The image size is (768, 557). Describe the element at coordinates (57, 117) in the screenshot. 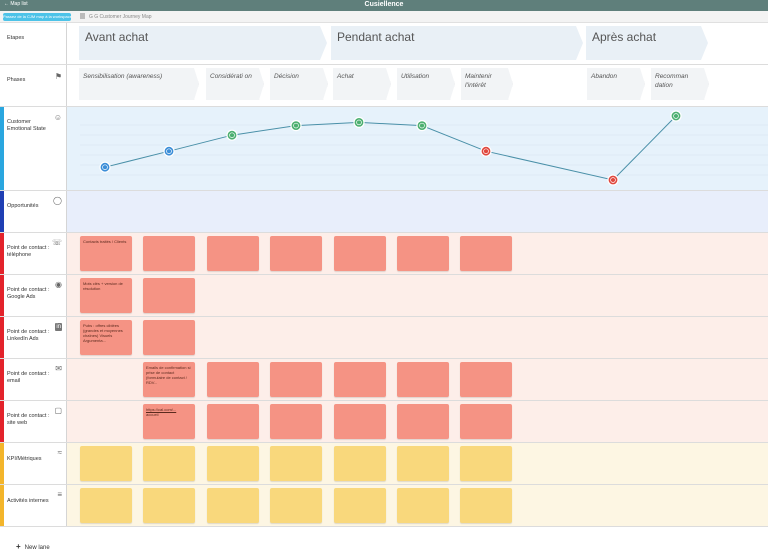

I see `smiley-icon: ☺` at that location.